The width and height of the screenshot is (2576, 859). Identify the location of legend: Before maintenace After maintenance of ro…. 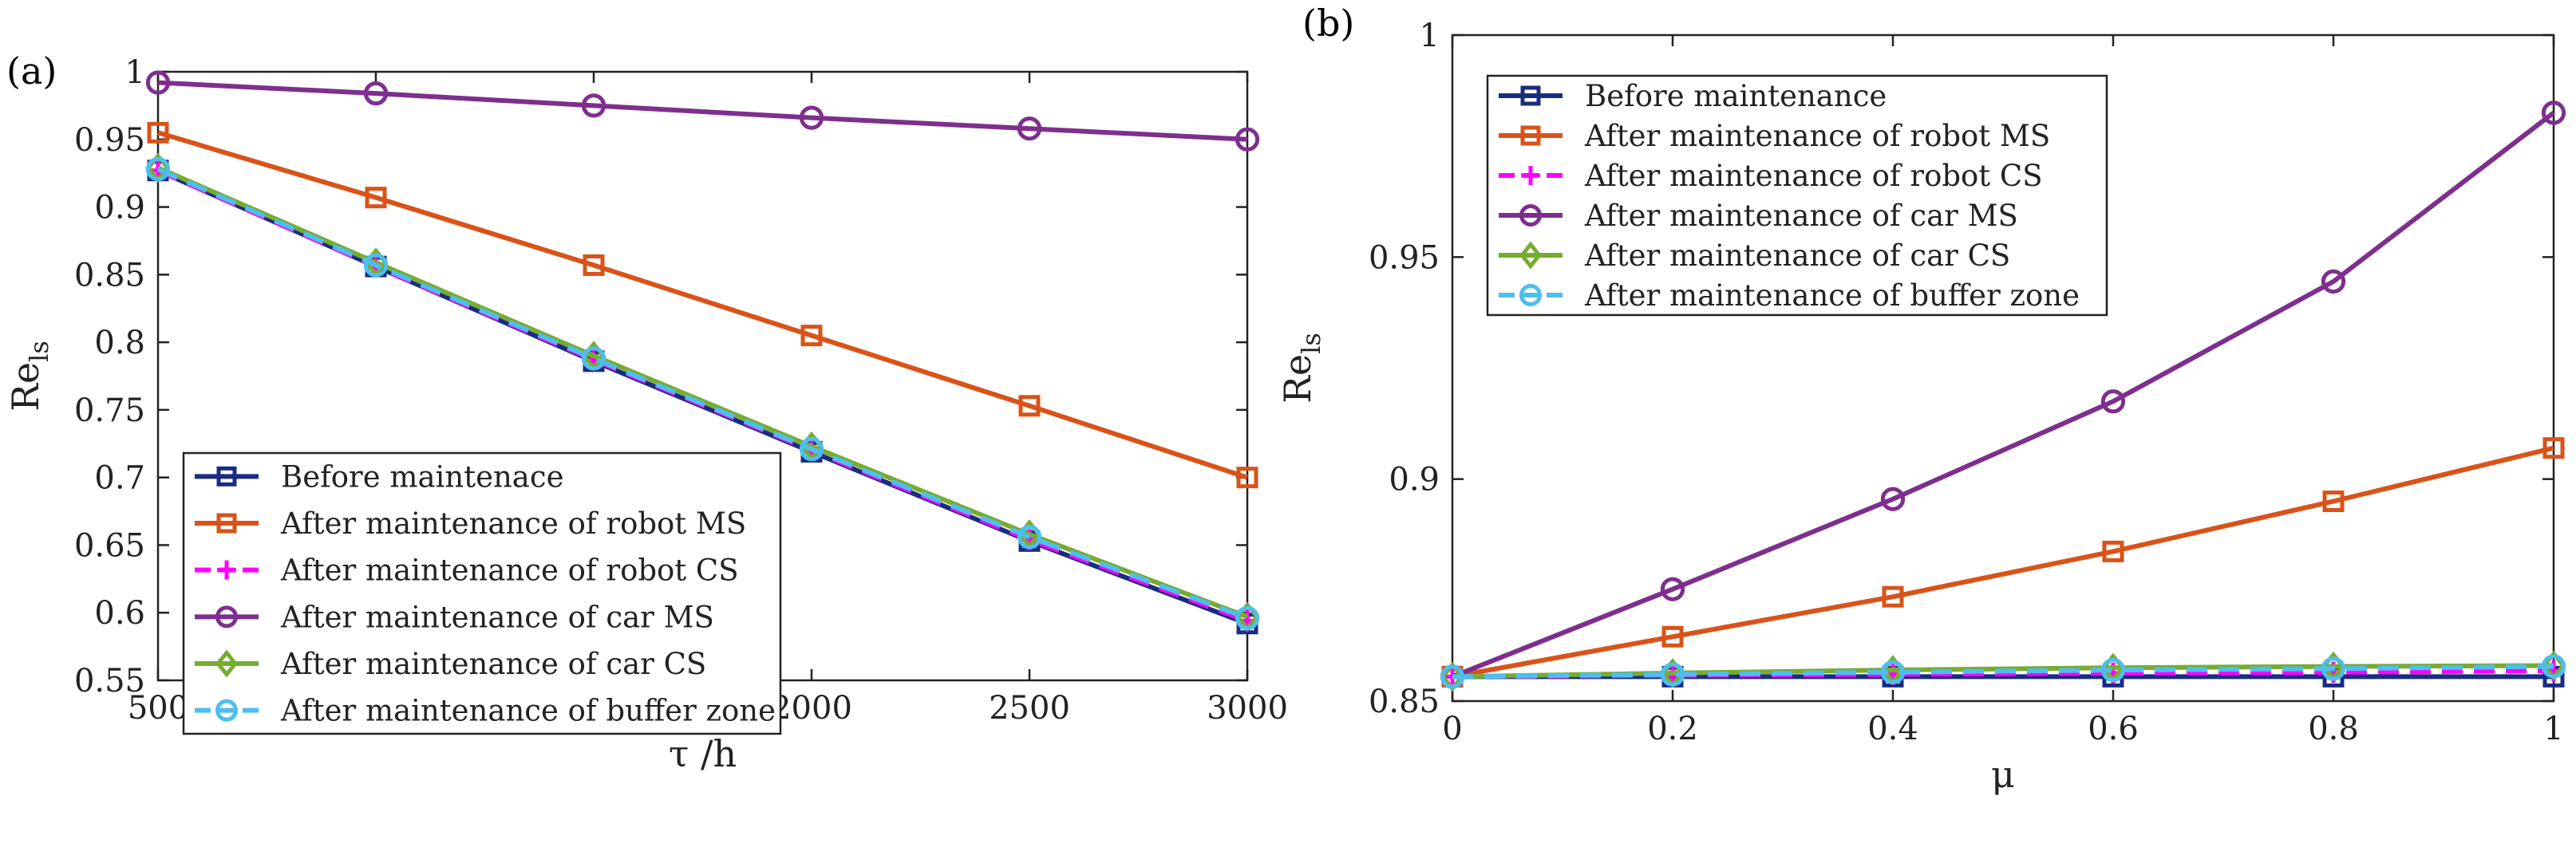
(482, 593).